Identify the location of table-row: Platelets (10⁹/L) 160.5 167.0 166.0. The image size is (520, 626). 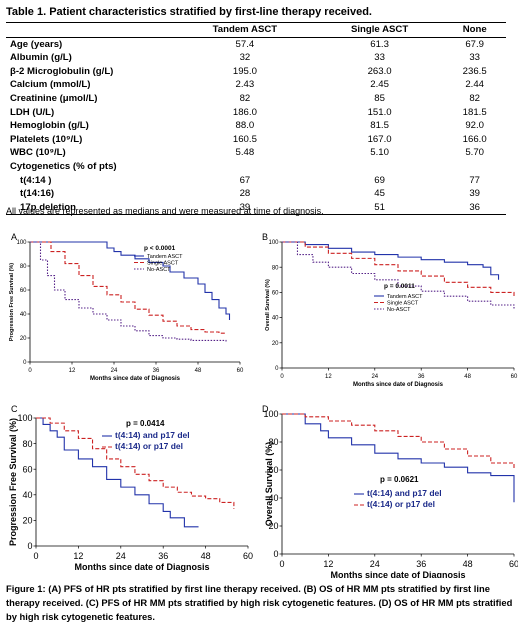
(256, 140).